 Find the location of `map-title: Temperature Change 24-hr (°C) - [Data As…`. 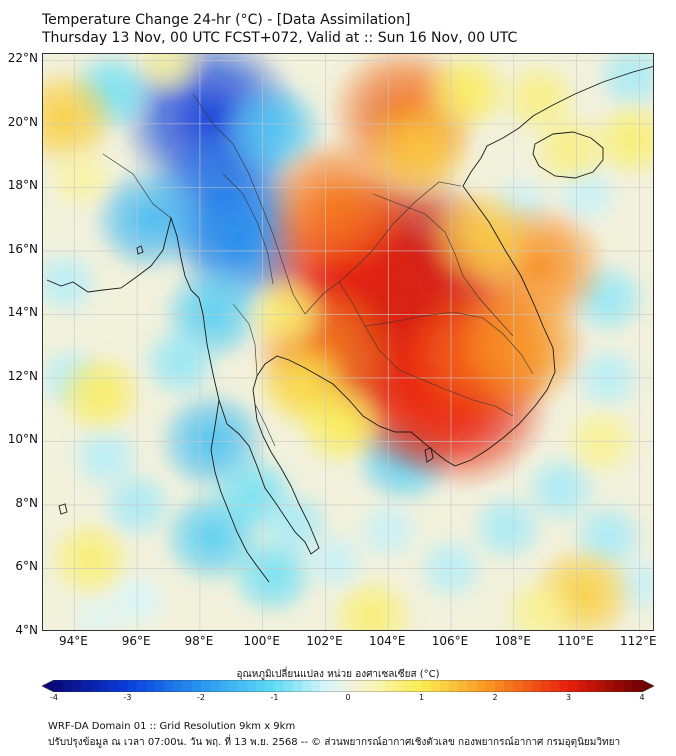

map-title: Temperature Change 24-hr (°C) - [Data As… is located at coordinates (226, 20).